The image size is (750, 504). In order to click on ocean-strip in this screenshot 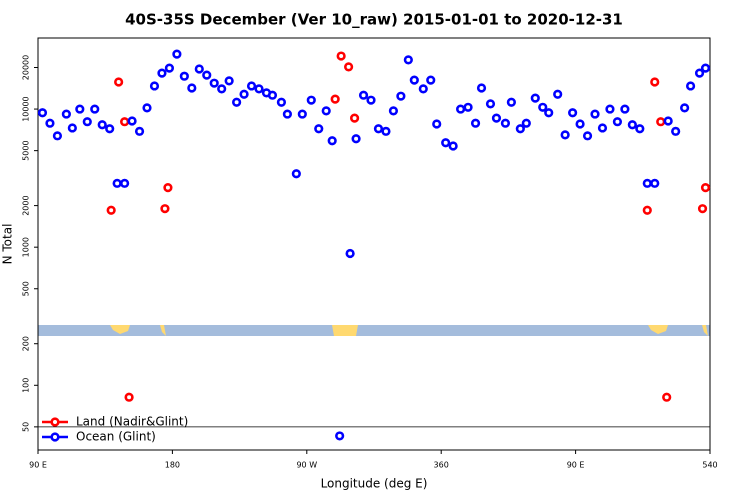, I will do `click(374, 330)`.